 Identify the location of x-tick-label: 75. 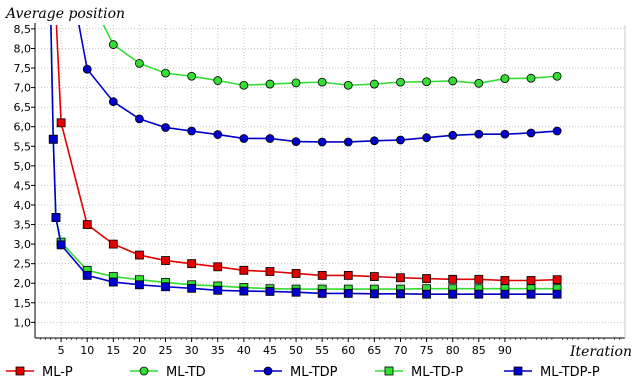
(427, 350).